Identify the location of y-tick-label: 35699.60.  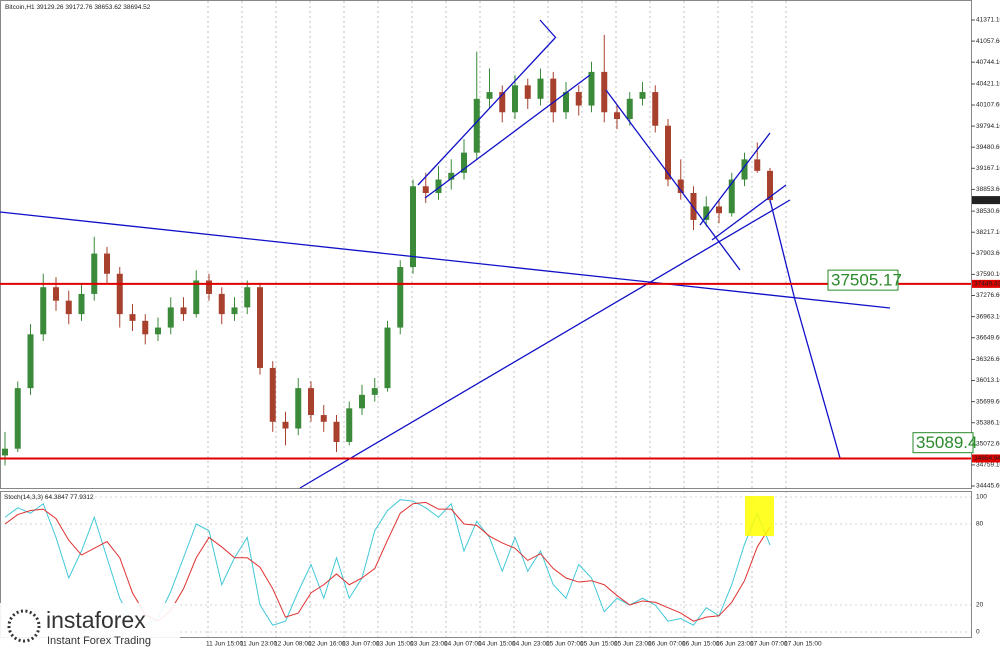
(988, 401).